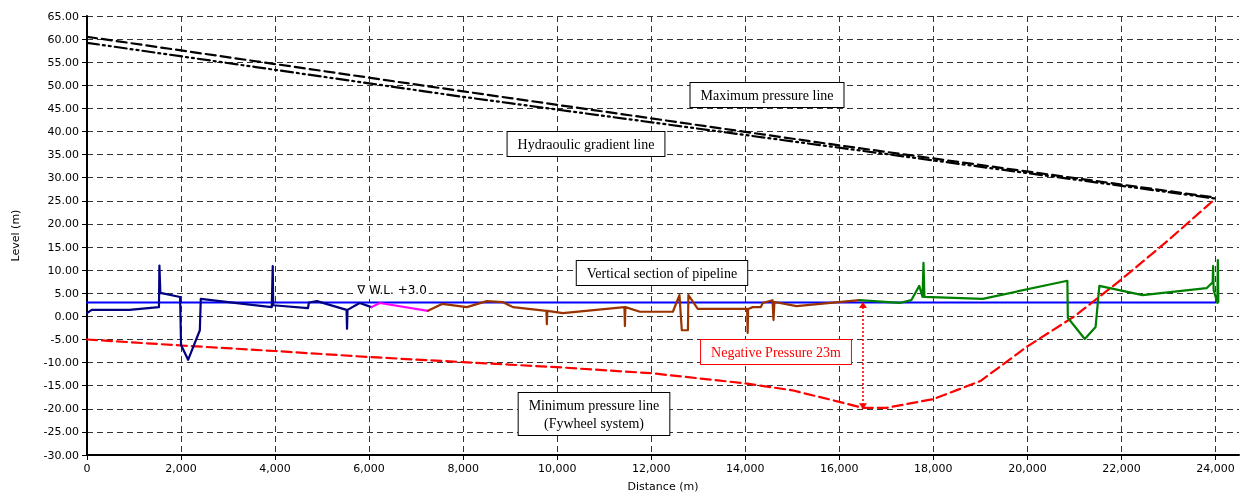 The image size is (1259, 503). What do you see at coordinates (66, 293) in the screenshot?
I see `y-tick-label: 5.00` at bounding box center [66, 293].